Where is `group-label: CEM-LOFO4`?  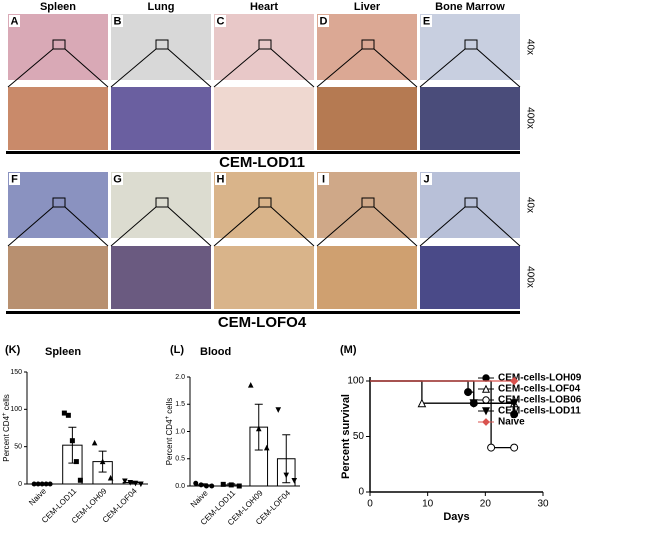 group-label: CEM-LOFO4 is located at coordinates (262, 322).